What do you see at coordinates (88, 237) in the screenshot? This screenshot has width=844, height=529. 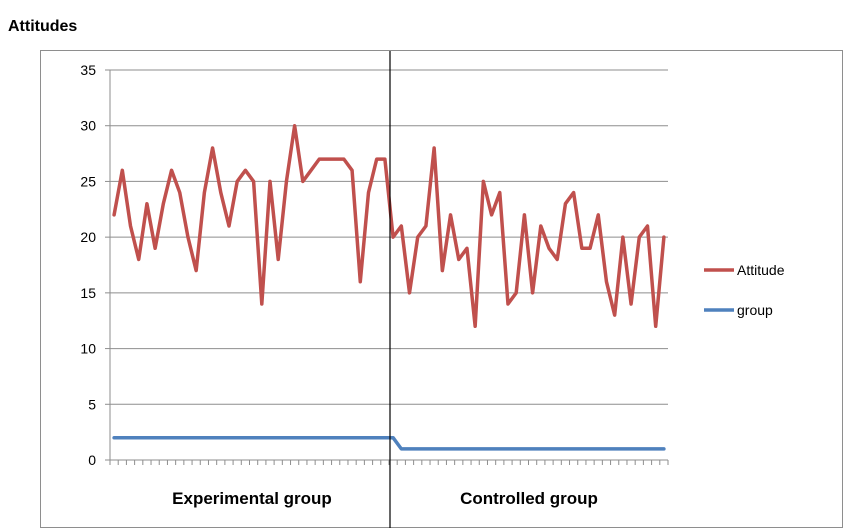 I see `y-tick-label: 20` at bounding box center [88, 237].